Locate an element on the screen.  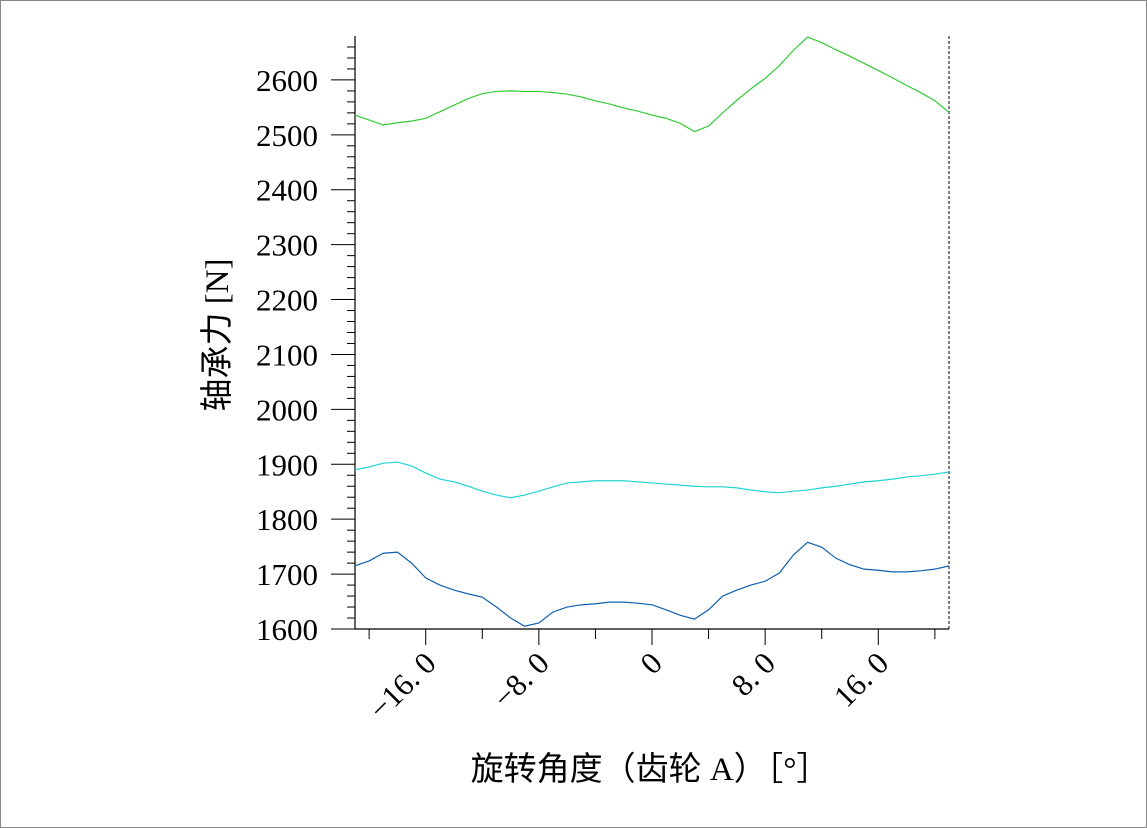
y-tick-label: 1900 is located at coordinates (287, 464).